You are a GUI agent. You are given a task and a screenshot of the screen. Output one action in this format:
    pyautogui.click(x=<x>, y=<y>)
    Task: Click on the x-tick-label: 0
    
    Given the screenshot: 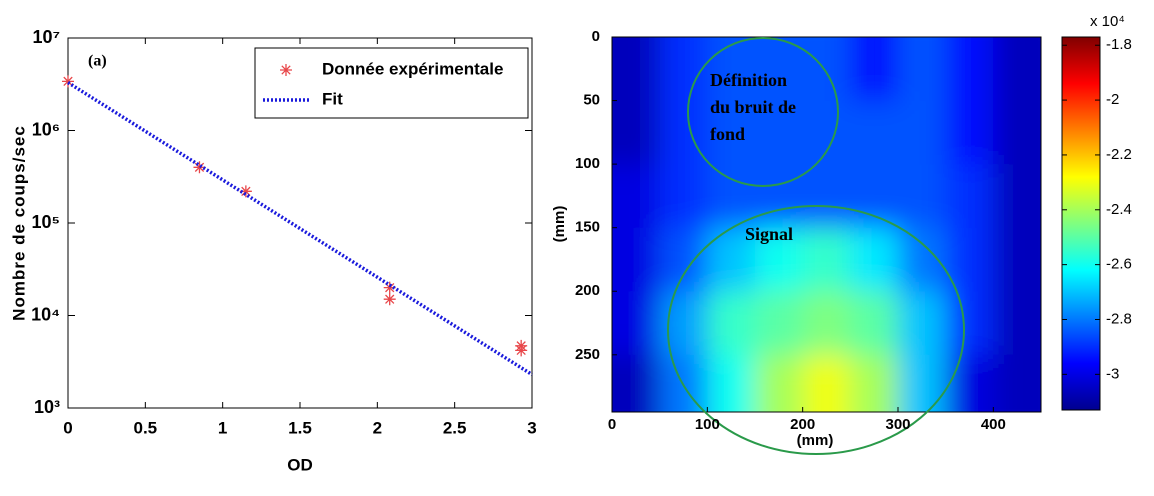 What is the action you would take?
    pyautogui.click(x=67, y=427)
    